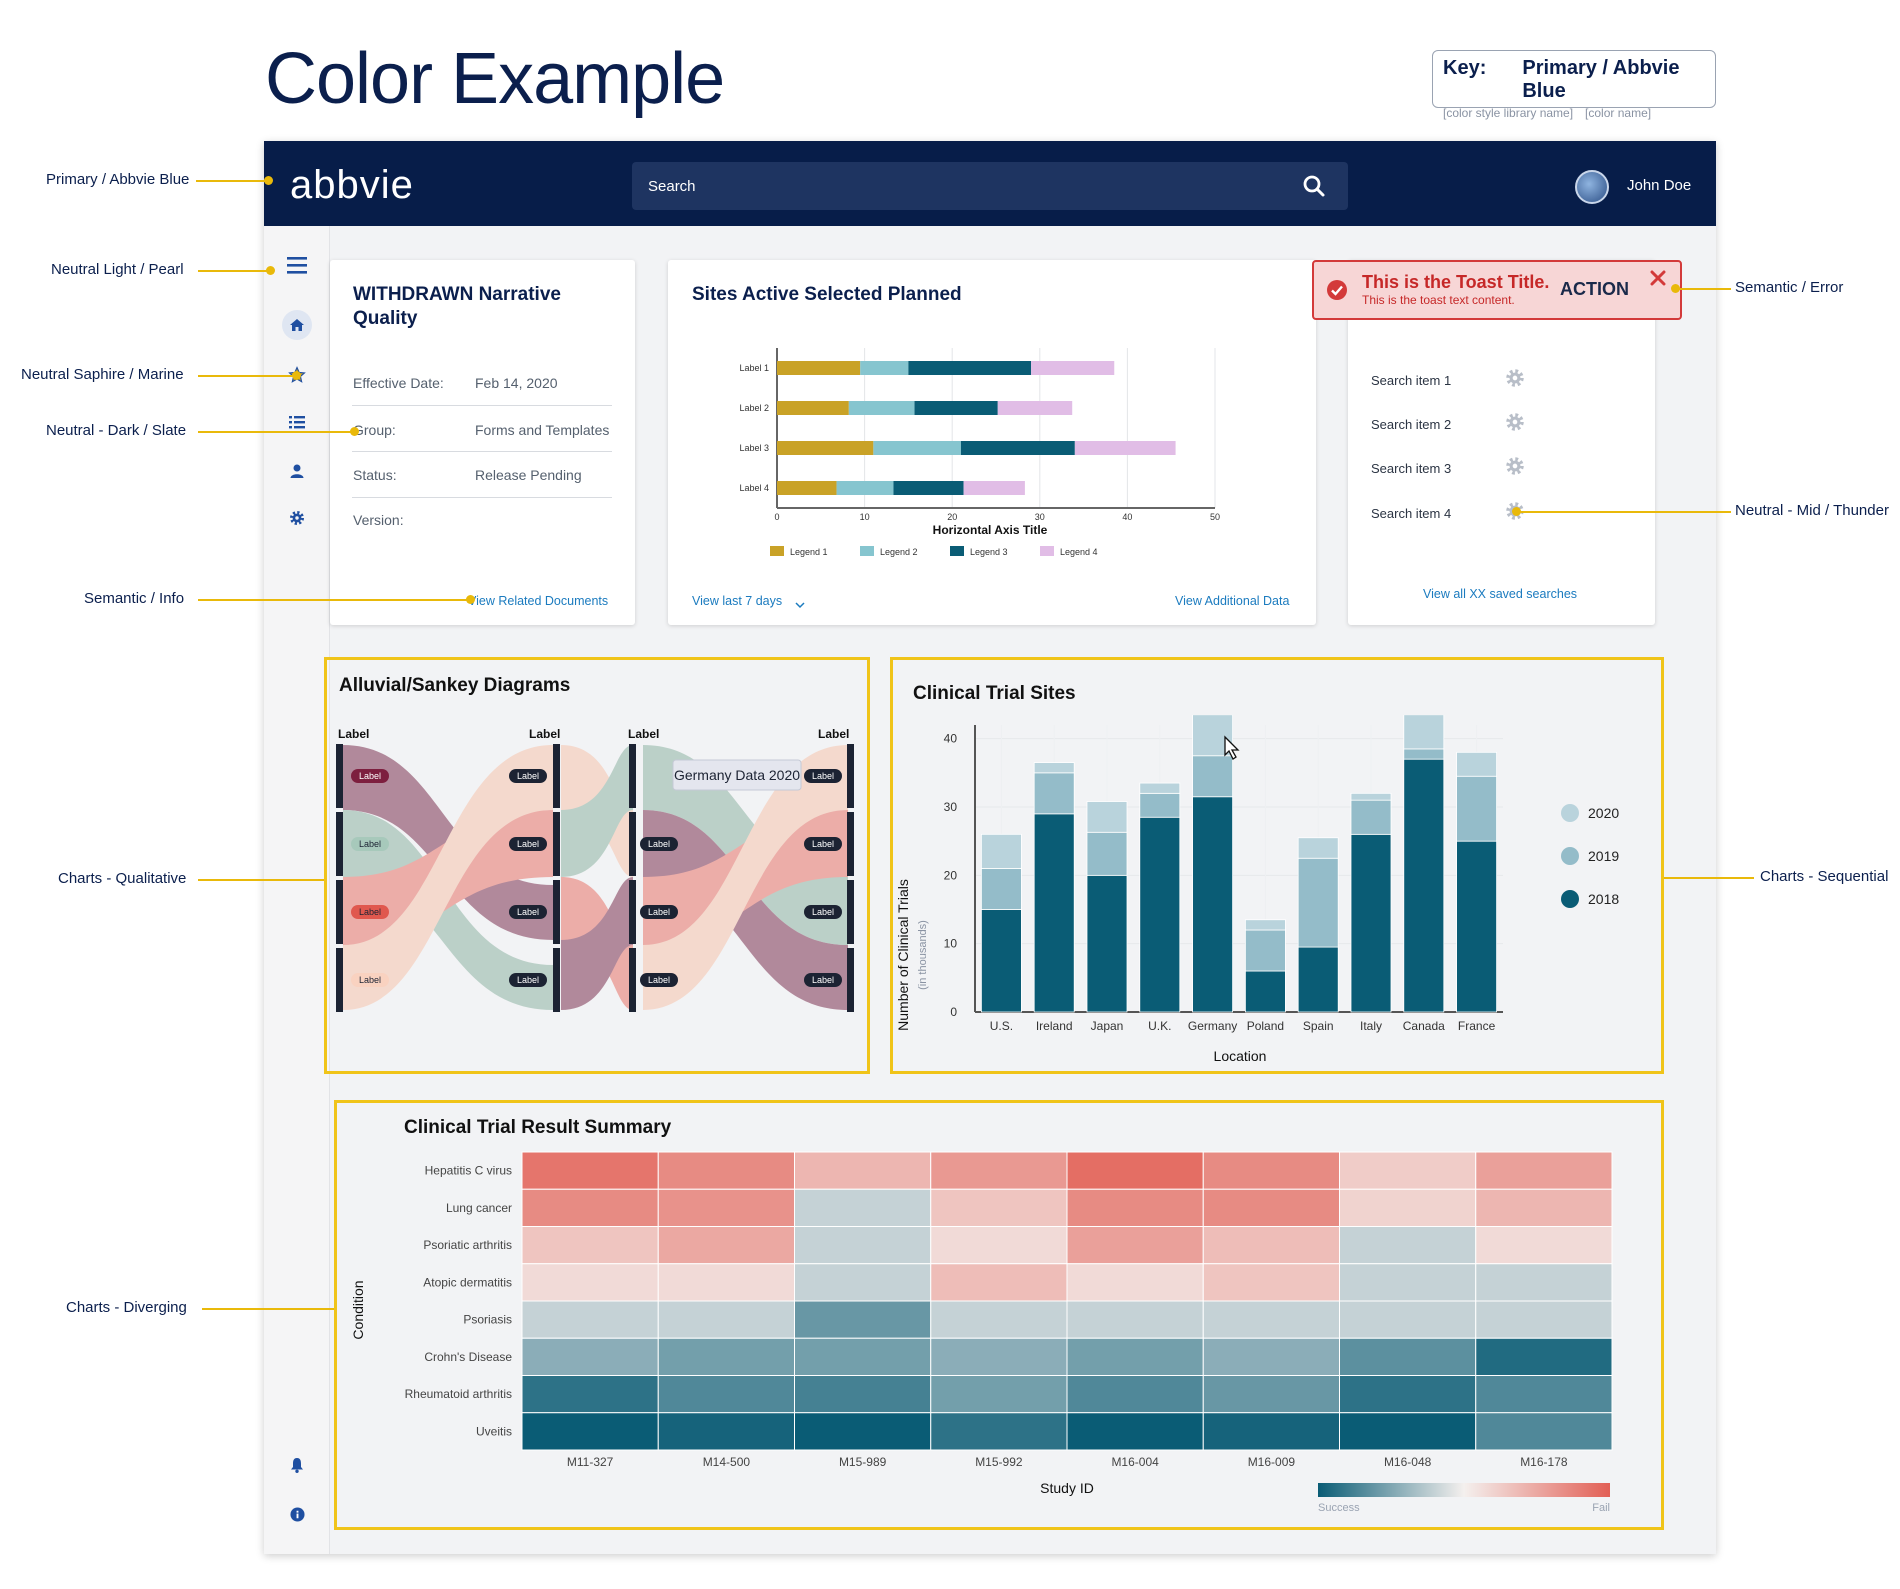 This screenshot has height=1589, width=1900. What do you see at coordinates (863, 1462) in the screenshot?
I see `x-tick-label: M15-989` at bounding box center [863, 1462].